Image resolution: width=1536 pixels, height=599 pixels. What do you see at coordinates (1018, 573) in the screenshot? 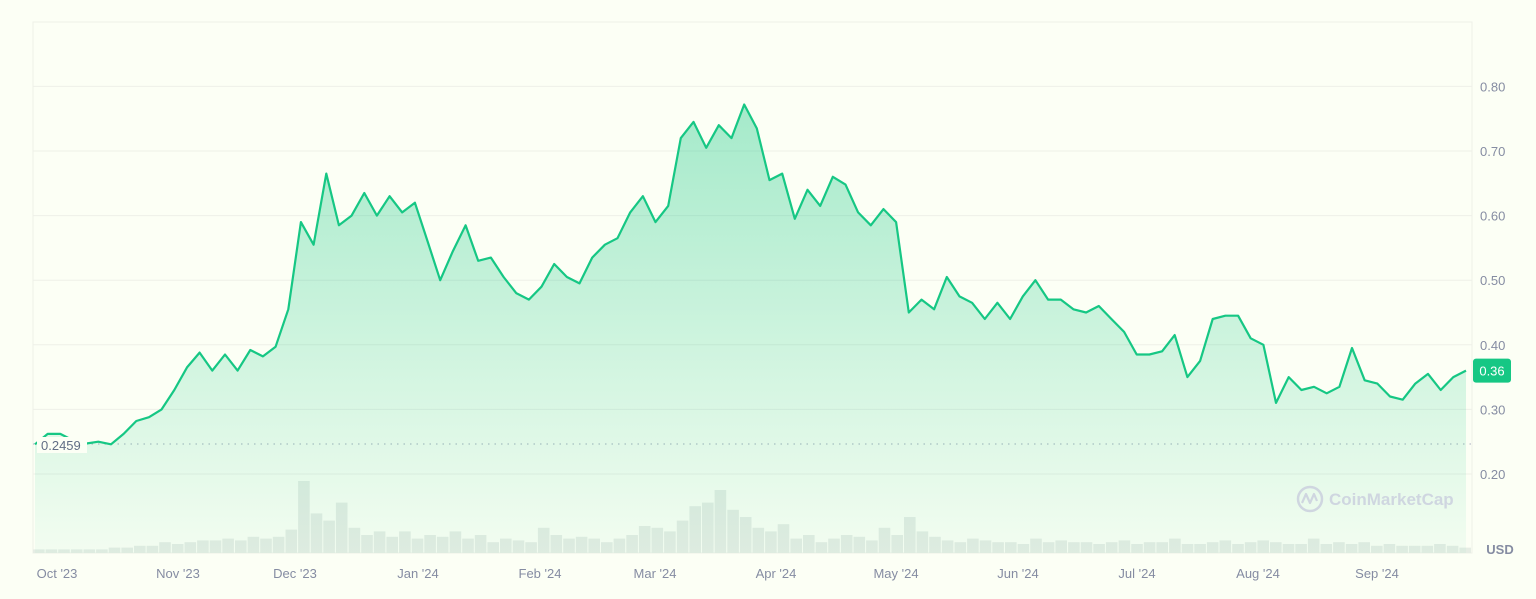
I see `x-tick-label: Jun '24` at bounding box center [1018, 573].